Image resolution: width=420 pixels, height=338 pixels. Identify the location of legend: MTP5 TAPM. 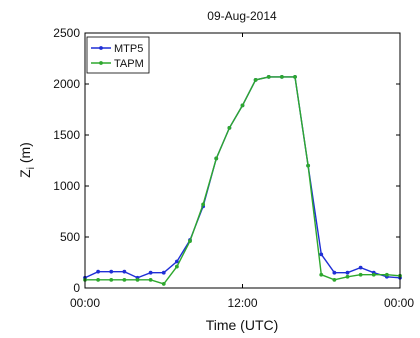
(118, 55).